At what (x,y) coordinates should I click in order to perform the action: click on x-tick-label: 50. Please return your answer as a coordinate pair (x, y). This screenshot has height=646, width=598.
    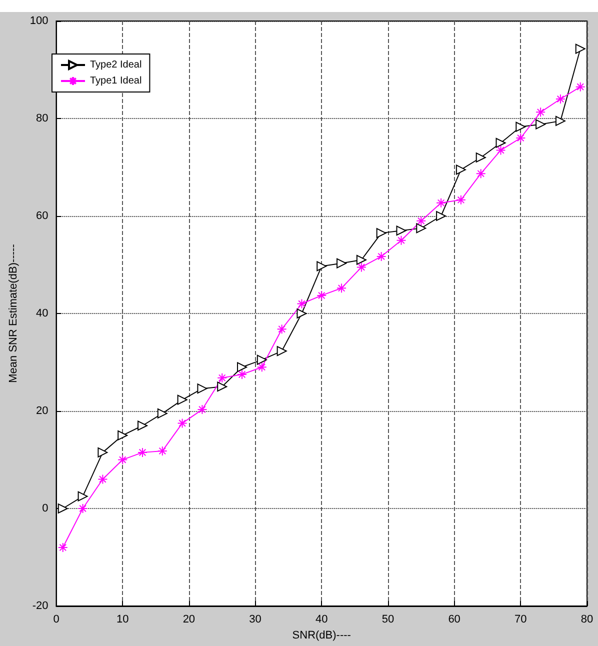
    Looking at the image, I should click on (388, 620).